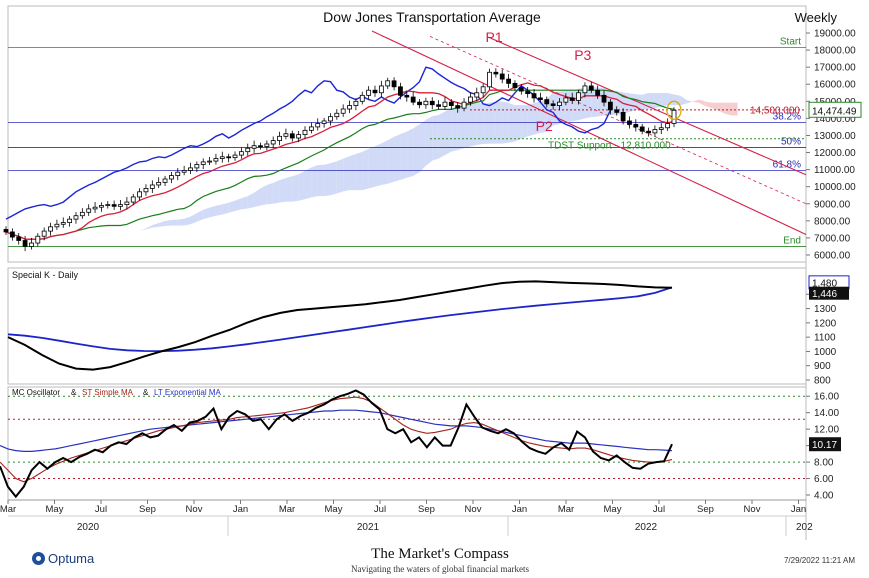  What do you see at coordinates (71, 558) in the screenshot?
I see `optuma-logo-text: Optuma` at bounding box center [71, 558].